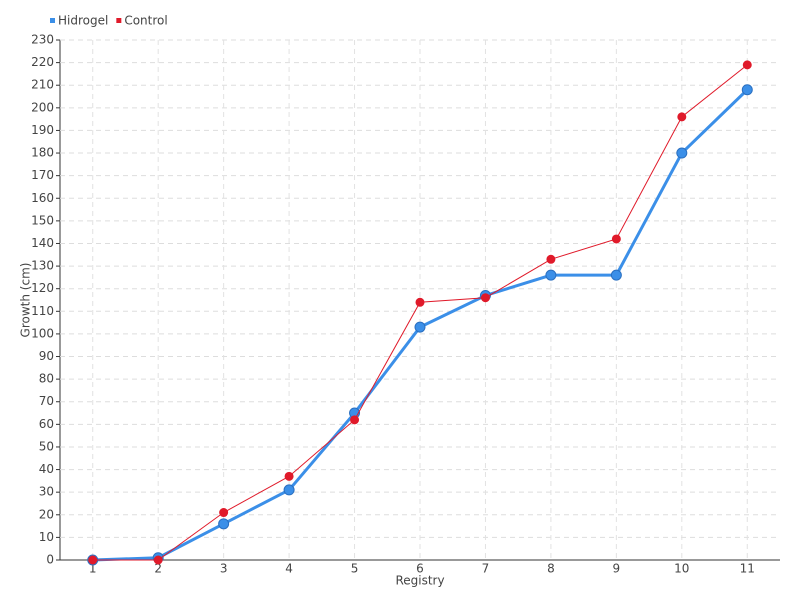  I want to click on y-tick-label: 120, so click(42, 288).